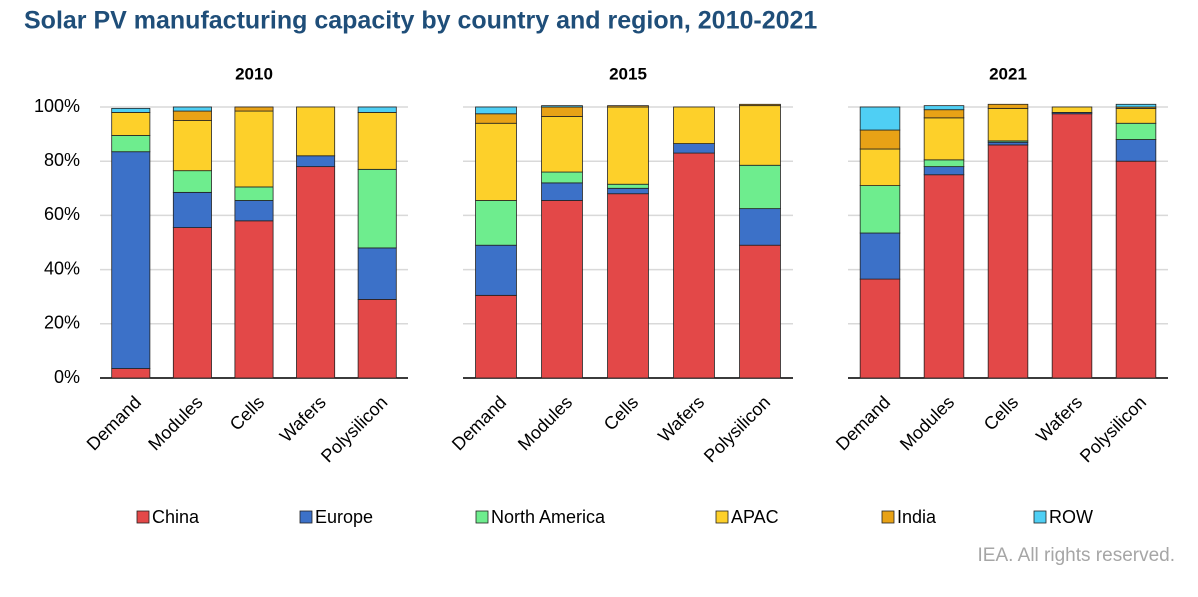  I want to click on panel-title: 2015, so click(628, 73).